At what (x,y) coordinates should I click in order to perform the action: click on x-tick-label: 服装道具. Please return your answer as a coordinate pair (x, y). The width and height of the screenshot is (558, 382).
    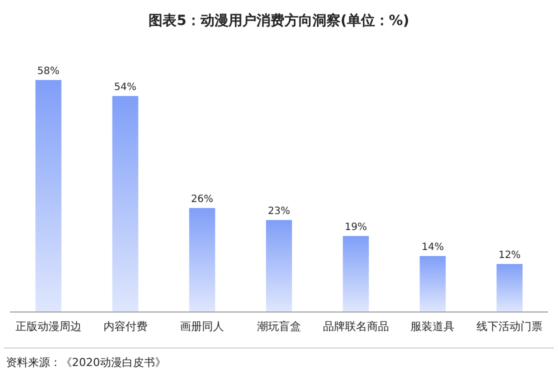
    Looking at the image, I should click on (432, 326).